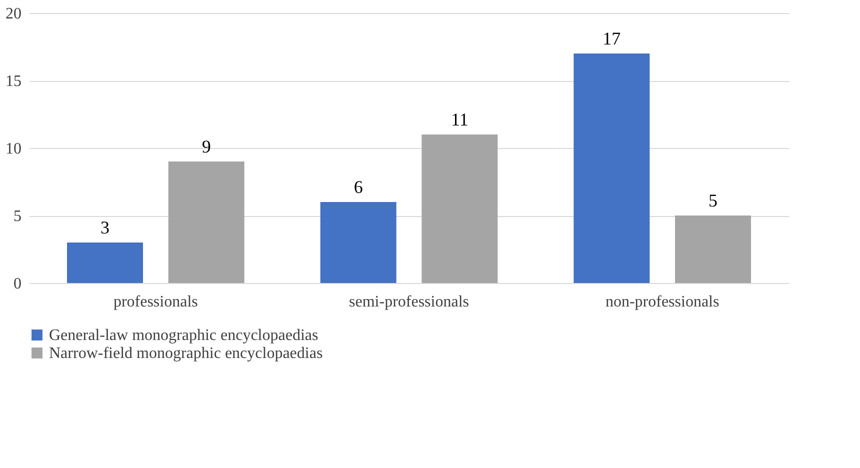  What do you see at coordinates (14, 81) in the screenshot?
I see `y-tick-label: 15` at bounding box center [14, 81].